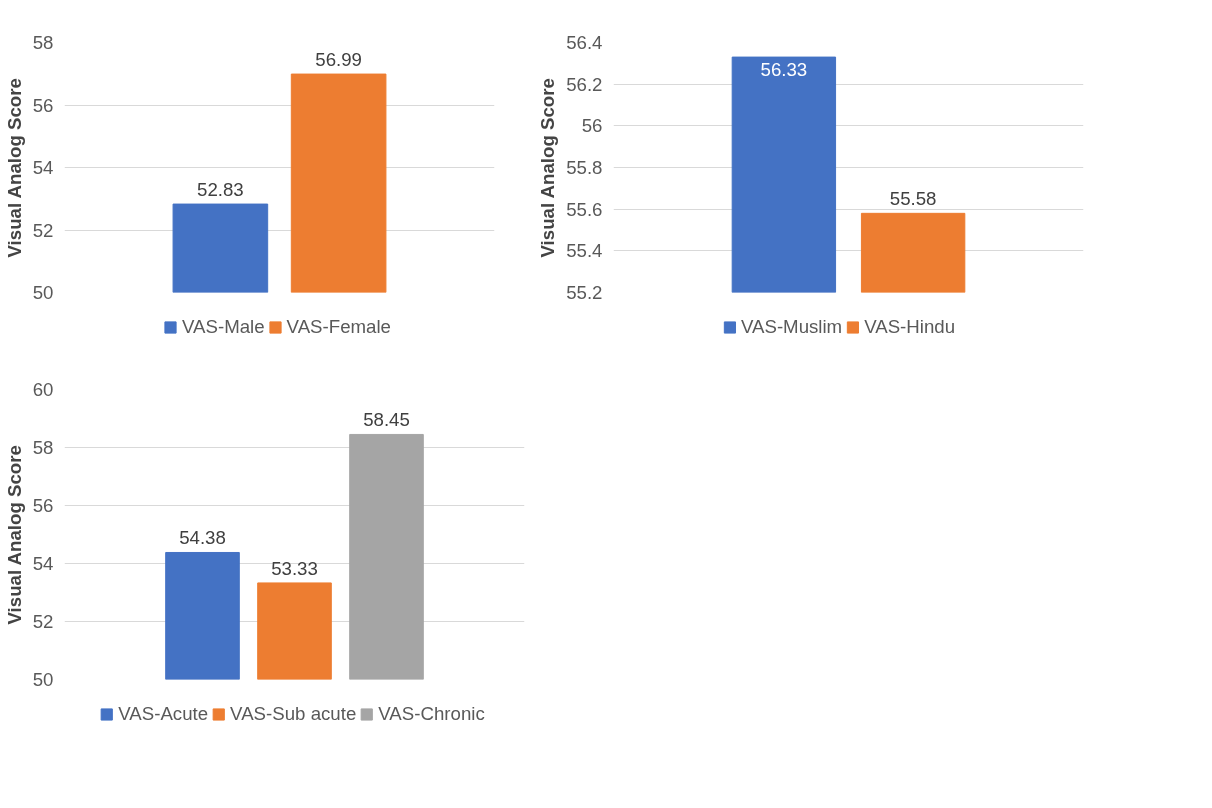 This screenshot has height=808, width=1212. What do you see at coordinates (584, 292) in the screenshot?
I see `y-tick-label: 55.2` at bounding box center [584, 292].